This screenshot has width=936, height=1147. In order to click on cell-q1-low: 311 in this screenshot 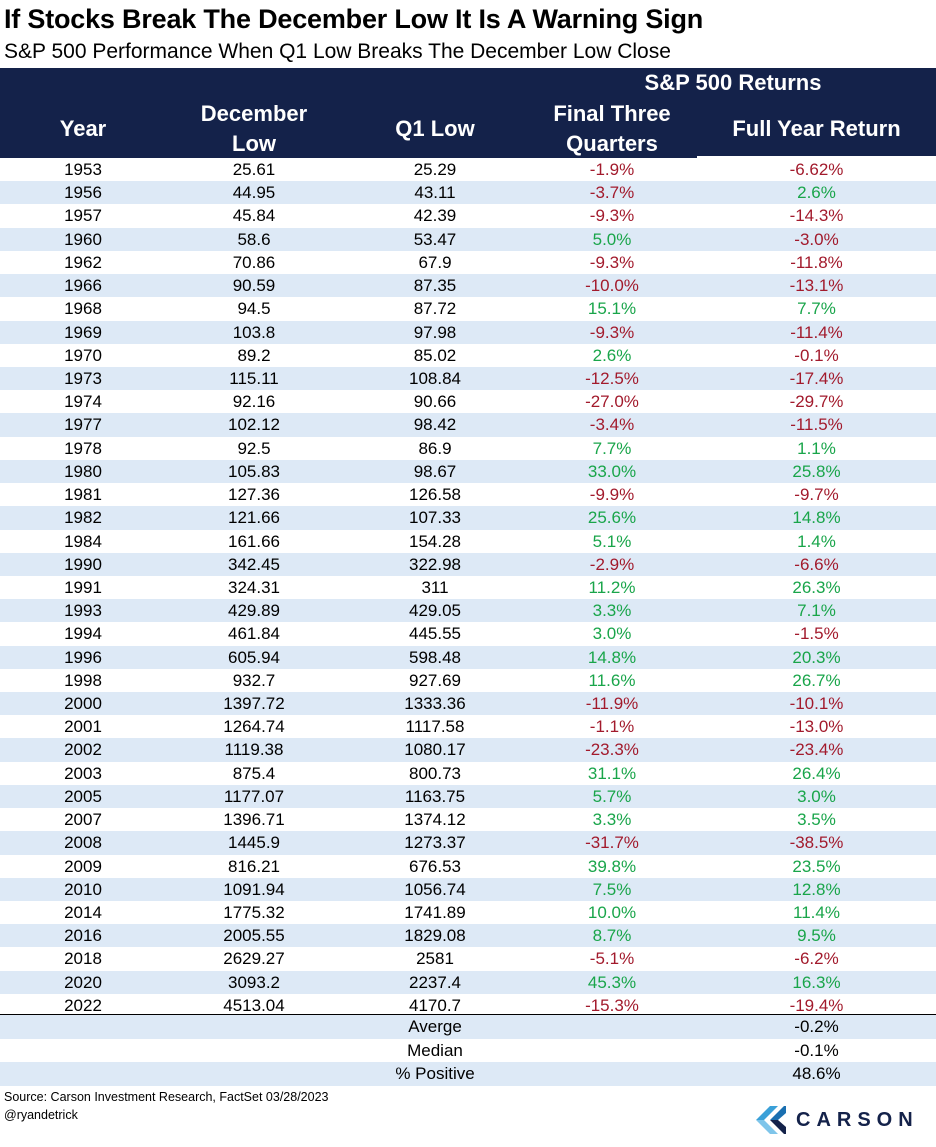, I will do `click(435, 587)`.